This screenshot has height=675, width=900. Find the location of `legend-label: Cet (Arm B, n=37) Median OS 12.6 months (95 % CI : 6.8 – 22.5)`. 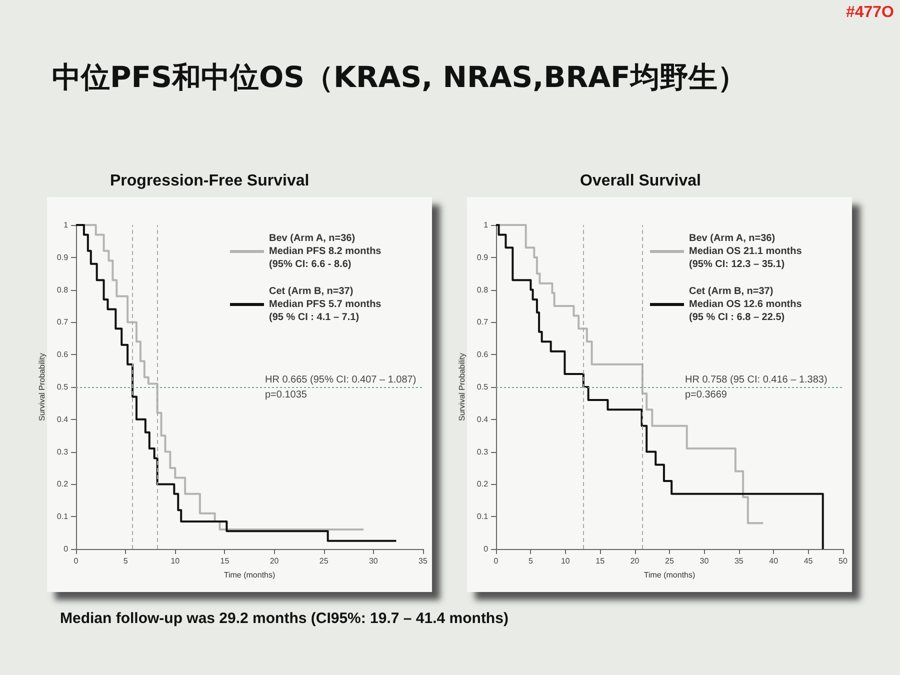

legend-label: Cet (Arm B, n=37) Median OS 12.6 months (95 % CI : 6.8 – 22.5) is located at coordinates (745, 304).